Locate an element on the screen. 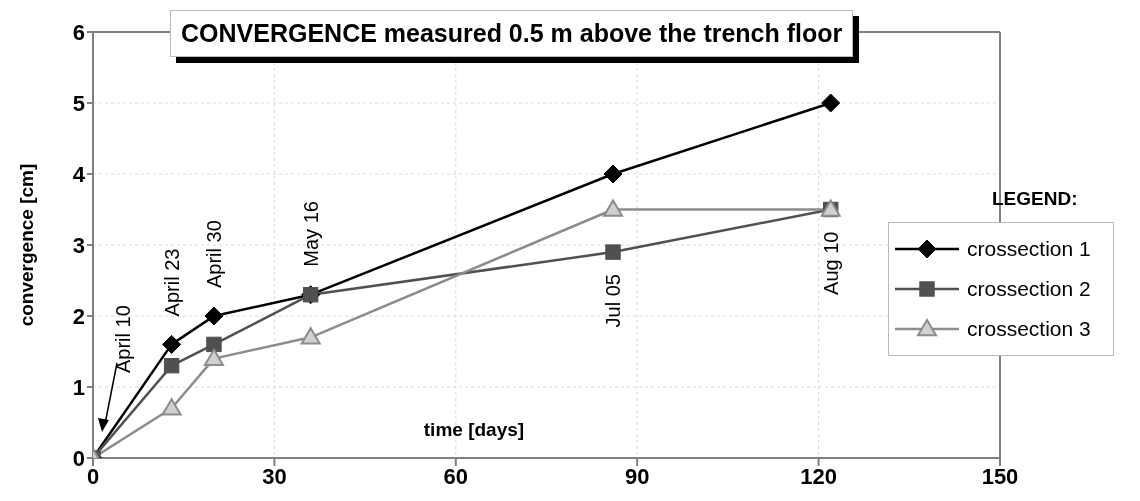 This screenshot has width=1140, height=501. y-tick-label: 1 is located at coordinates (78, 387).